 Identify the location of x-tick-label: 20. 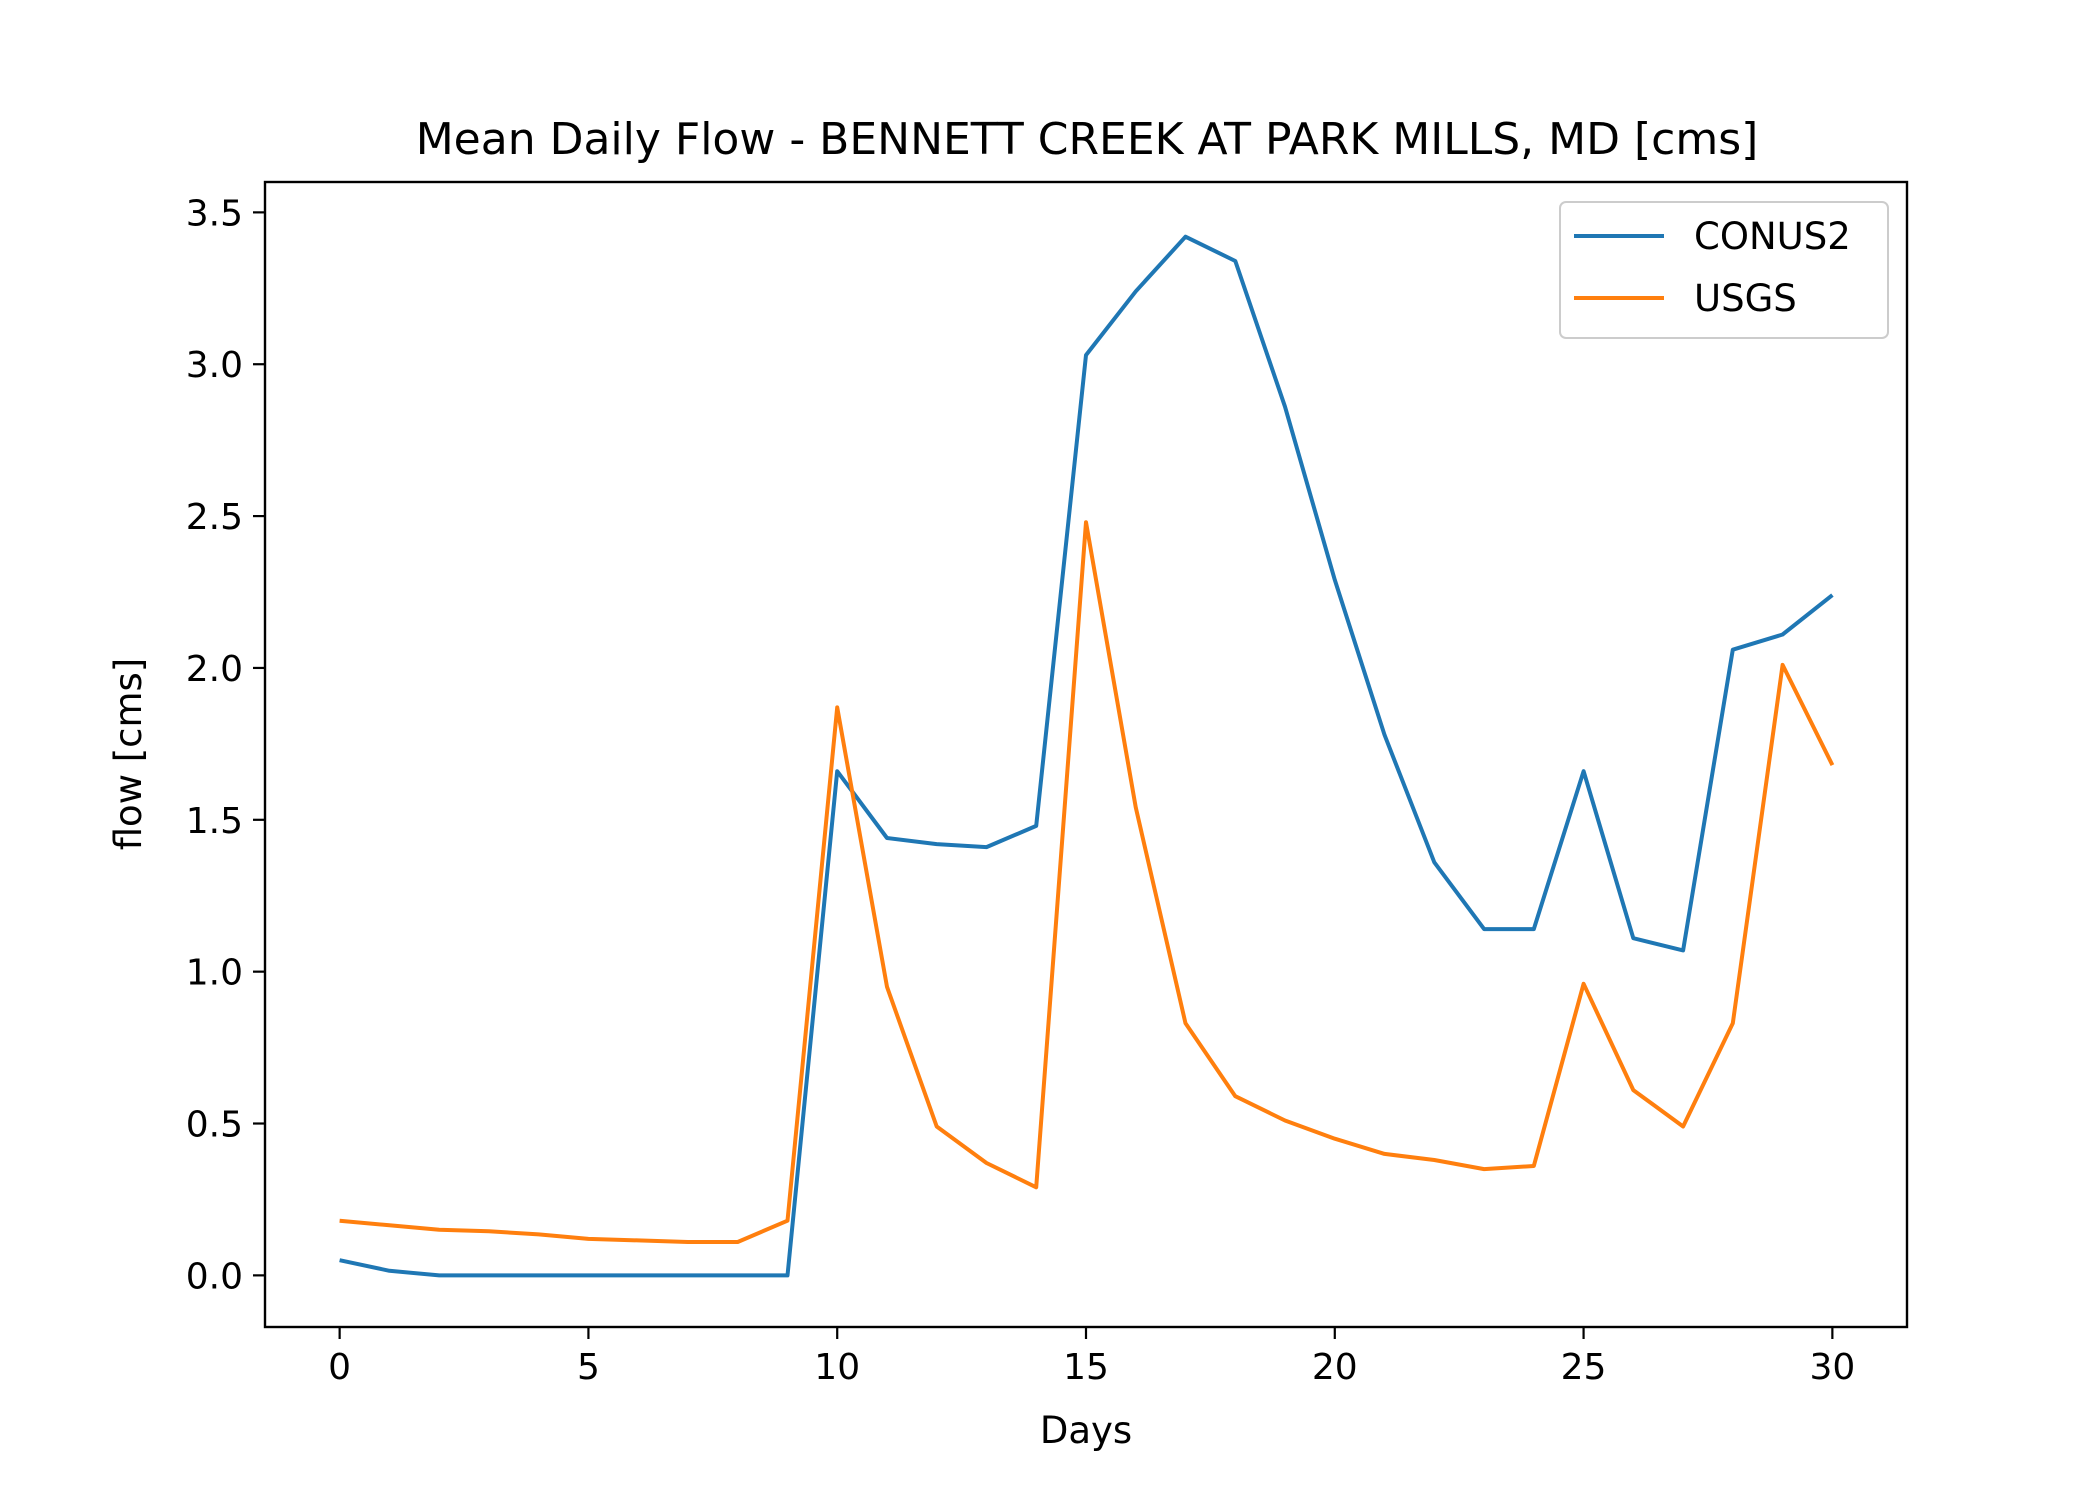
(1335, 1367).